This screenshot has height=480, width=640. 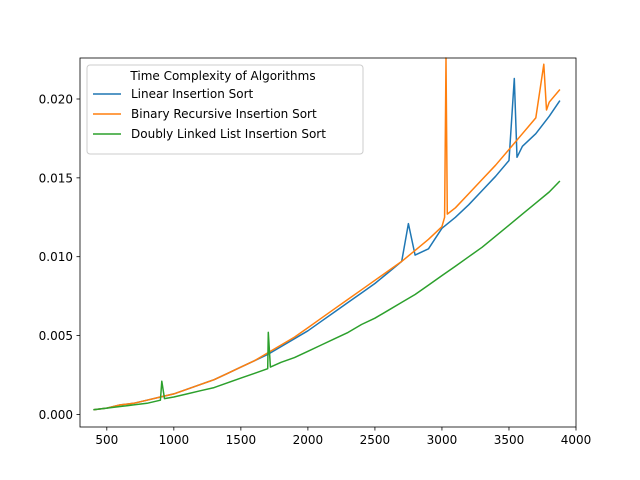 I want to click on y-tick-label: 0.000, so click(x=56, y=415).